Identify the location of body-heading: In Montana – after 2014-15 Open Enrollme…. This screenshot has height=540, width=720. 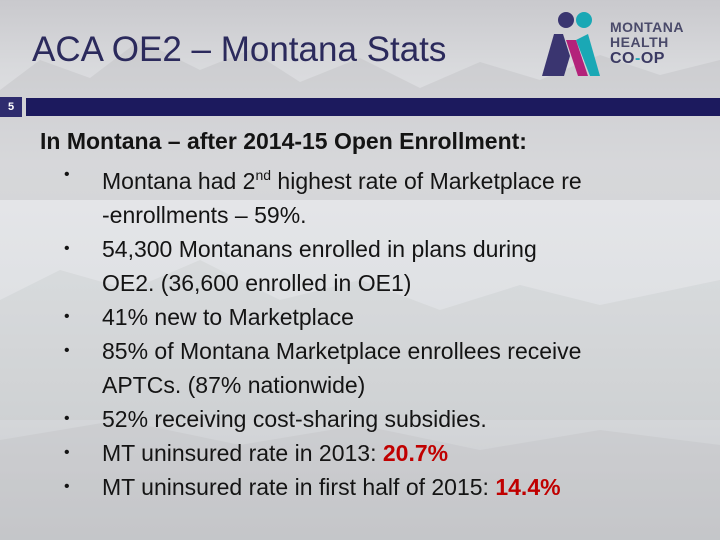
(283, 141).